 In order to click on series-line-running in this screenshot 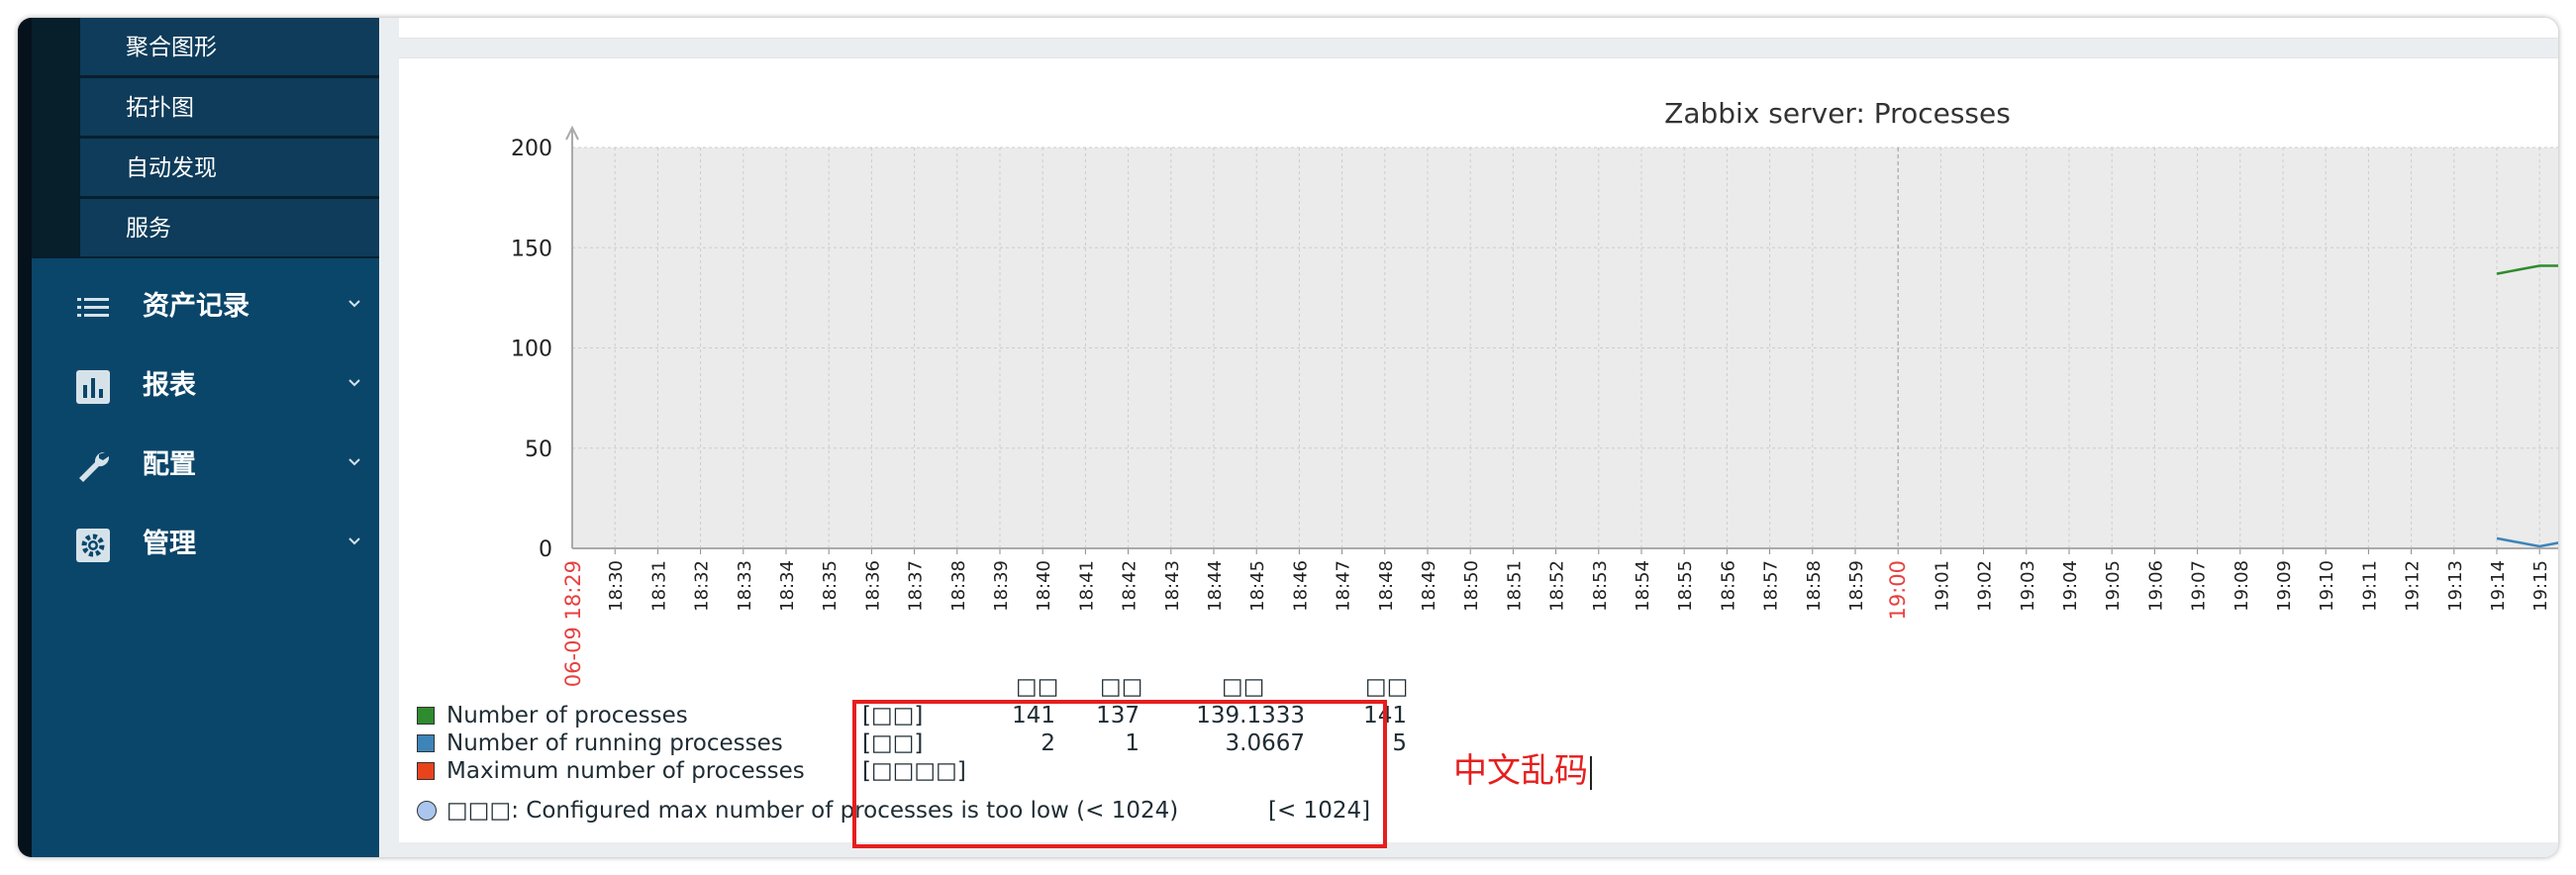, I will do `click(2527, 542)`.